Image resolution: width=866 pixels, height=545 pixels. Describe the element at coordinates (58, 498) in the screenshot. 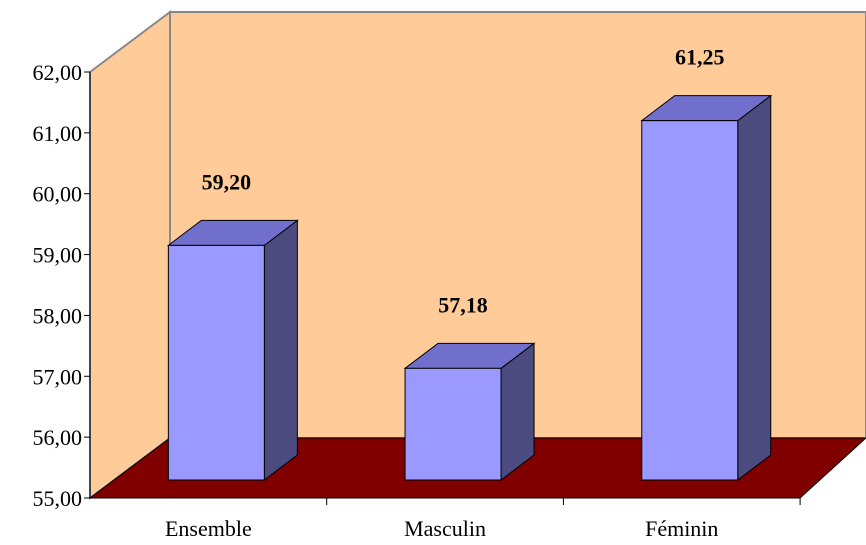

I see `y-tick-label: 55,00` at that location.